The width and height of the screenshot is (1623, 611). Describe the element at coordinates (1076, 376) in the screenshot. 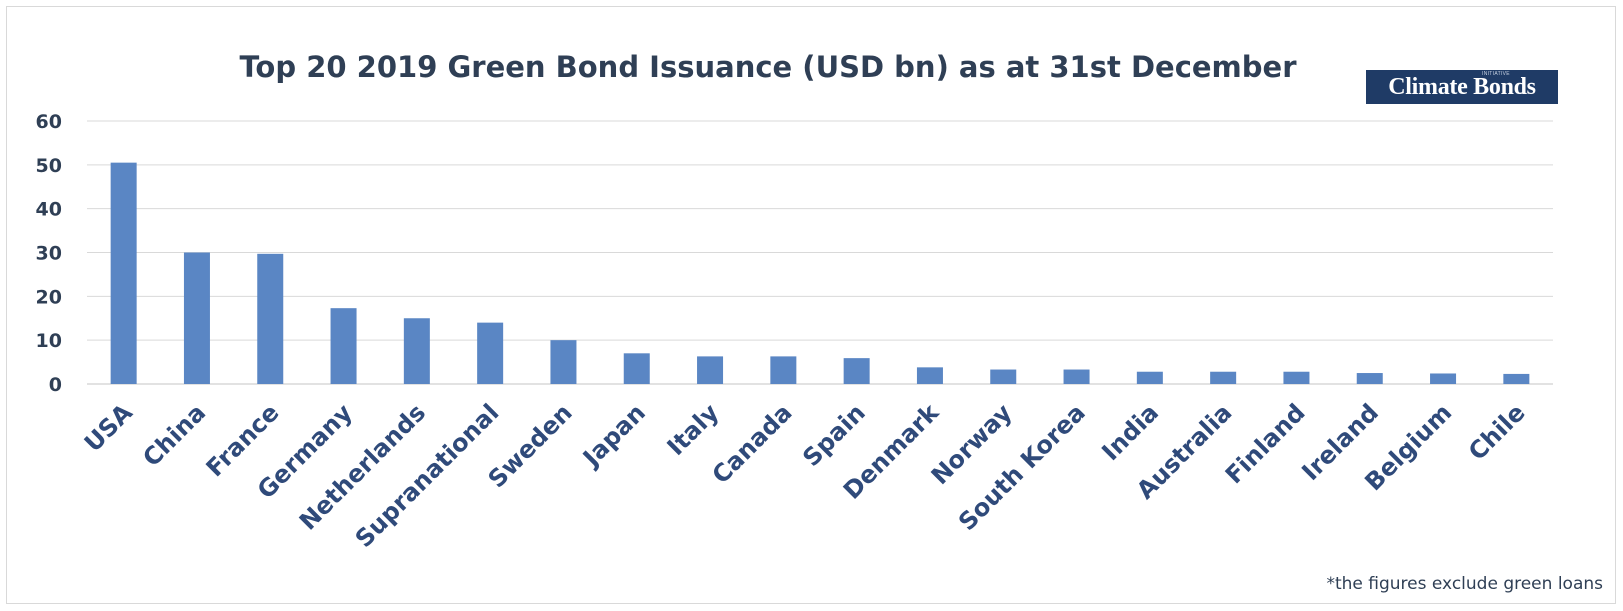

I see `bar-south-korea` at that location.